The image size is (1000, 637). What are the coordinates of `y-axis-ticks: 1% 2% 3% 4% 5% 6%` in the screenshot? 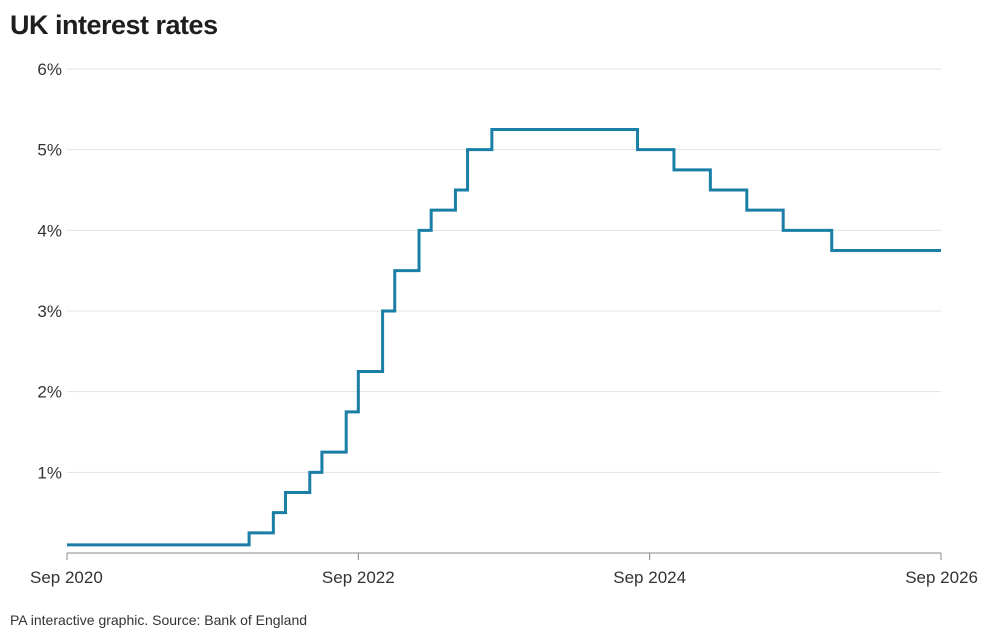 It's located at (49, 271).